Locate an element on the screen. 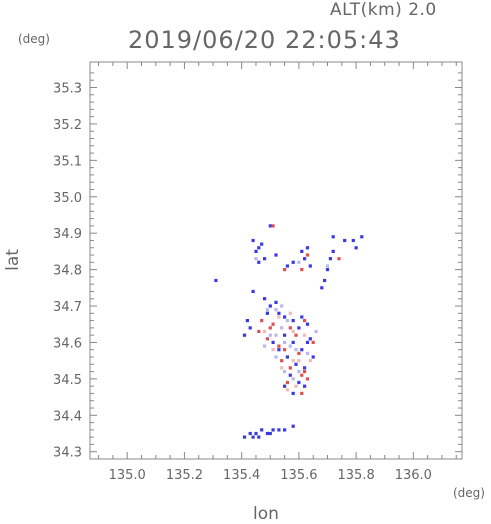 The width and height of the screenshot is (491, 524). y-tick-label: 34.9 is located at coordinates (67, 234).